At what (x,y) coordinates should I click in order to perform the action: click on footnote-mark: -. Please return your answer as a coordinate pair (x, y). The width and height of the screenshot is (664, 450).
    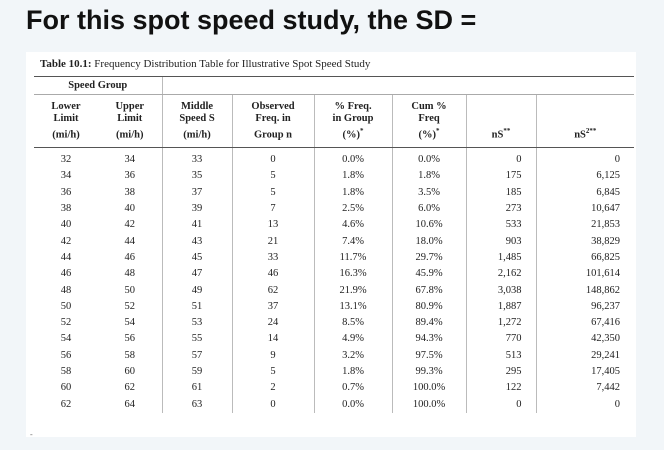
    Looking at the image, I should click on (31, 434).